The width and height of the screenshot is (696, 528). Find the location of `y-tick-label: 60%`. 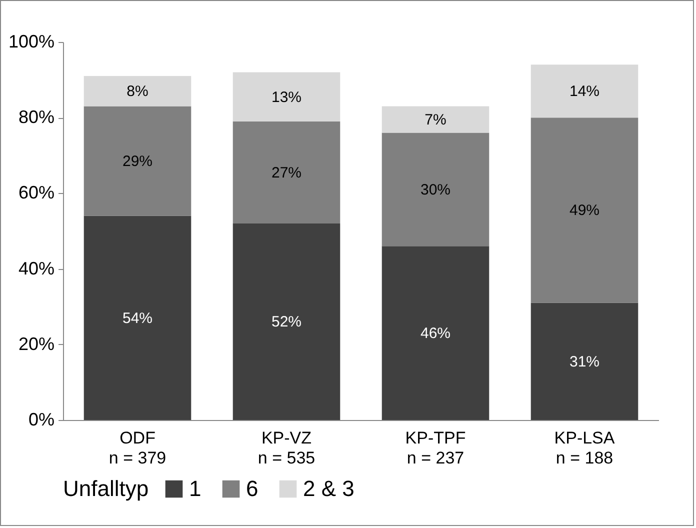

y-tick-label: 60% is located at coordinates (36, 192).